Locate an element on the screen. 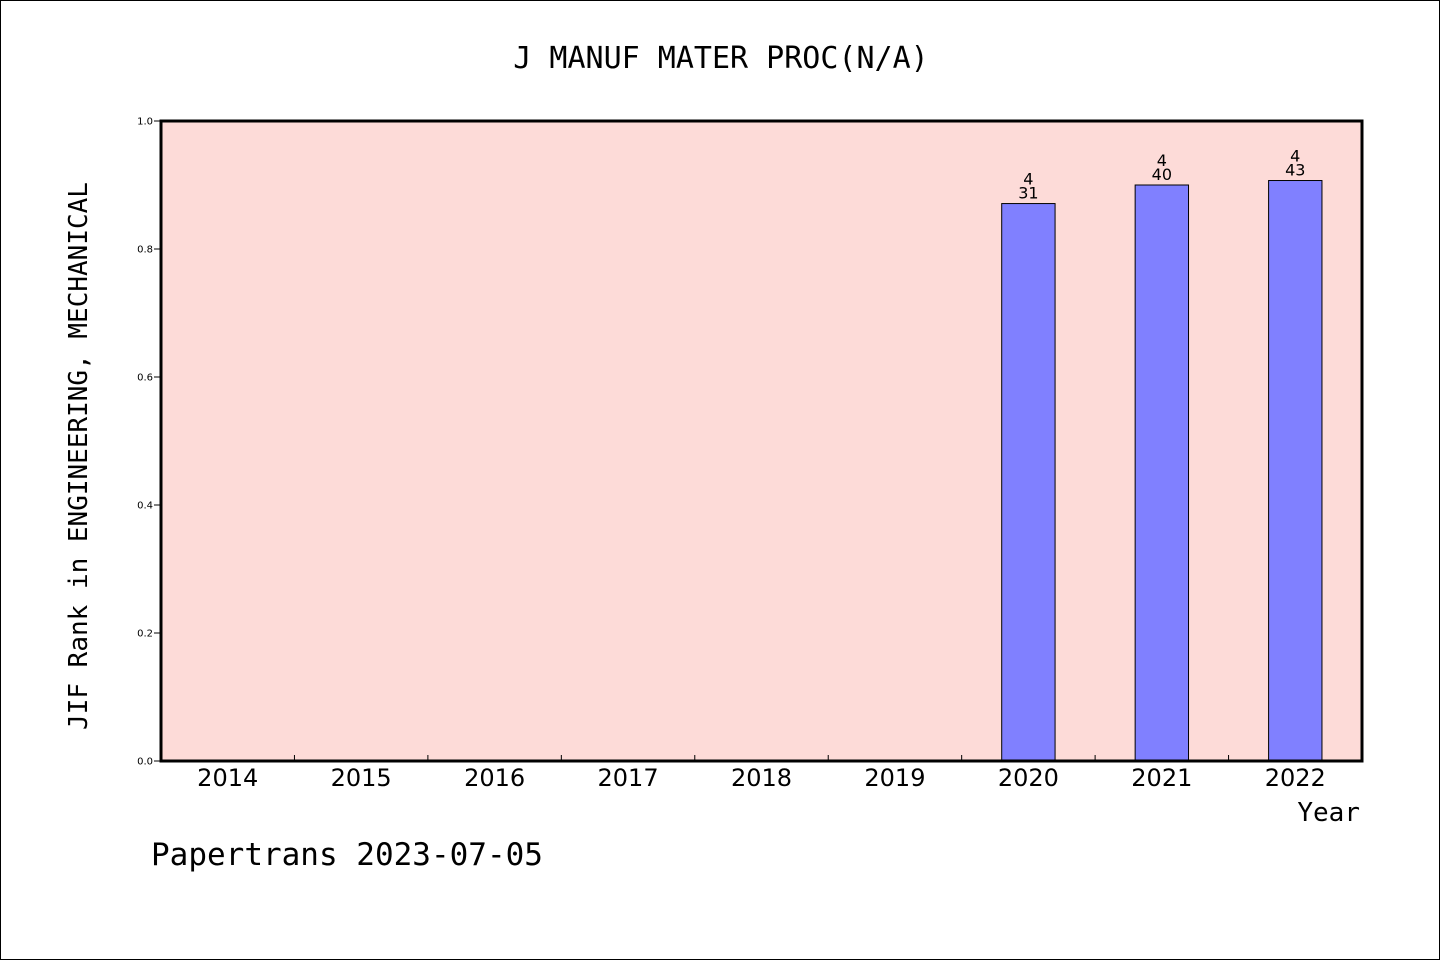 The height and width of the screenshot is (961, 1440). bar-label-bottom: 43 is located at coordinates (1295, 170).